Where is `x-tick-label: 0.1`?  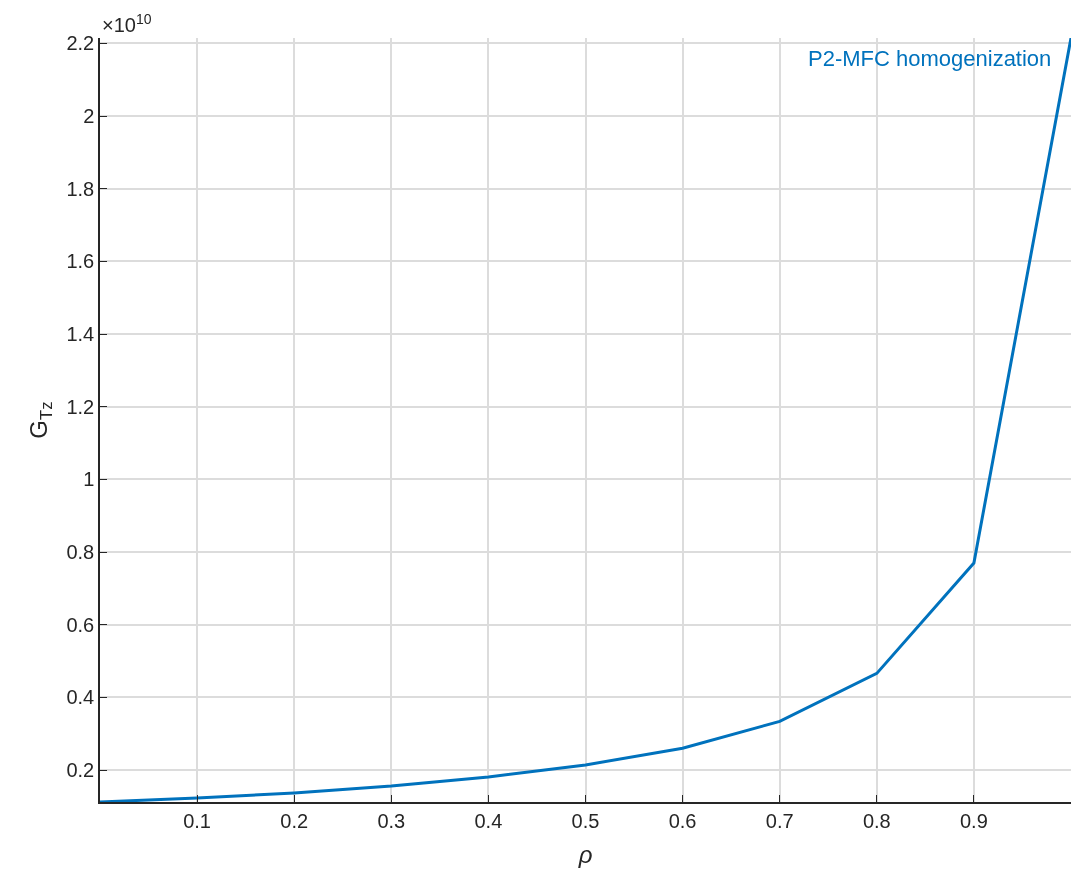 x-tick-label: 0.1 is located at coordinates (197, 820).